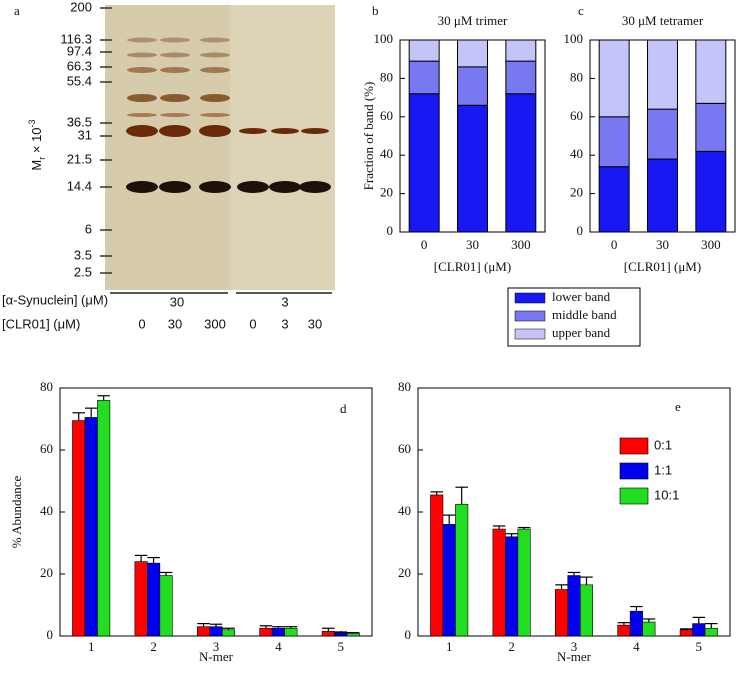 This screenshot has width=745, height=682. Describe the element at coordinates (278, 646) in the screenshot. I see `x-tick-label: 4` at that location.